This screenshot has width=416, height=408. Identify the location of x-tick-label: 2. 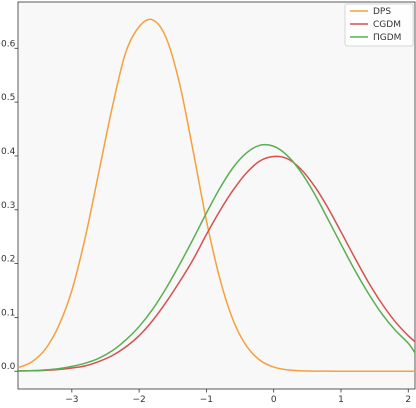
(408, 400).